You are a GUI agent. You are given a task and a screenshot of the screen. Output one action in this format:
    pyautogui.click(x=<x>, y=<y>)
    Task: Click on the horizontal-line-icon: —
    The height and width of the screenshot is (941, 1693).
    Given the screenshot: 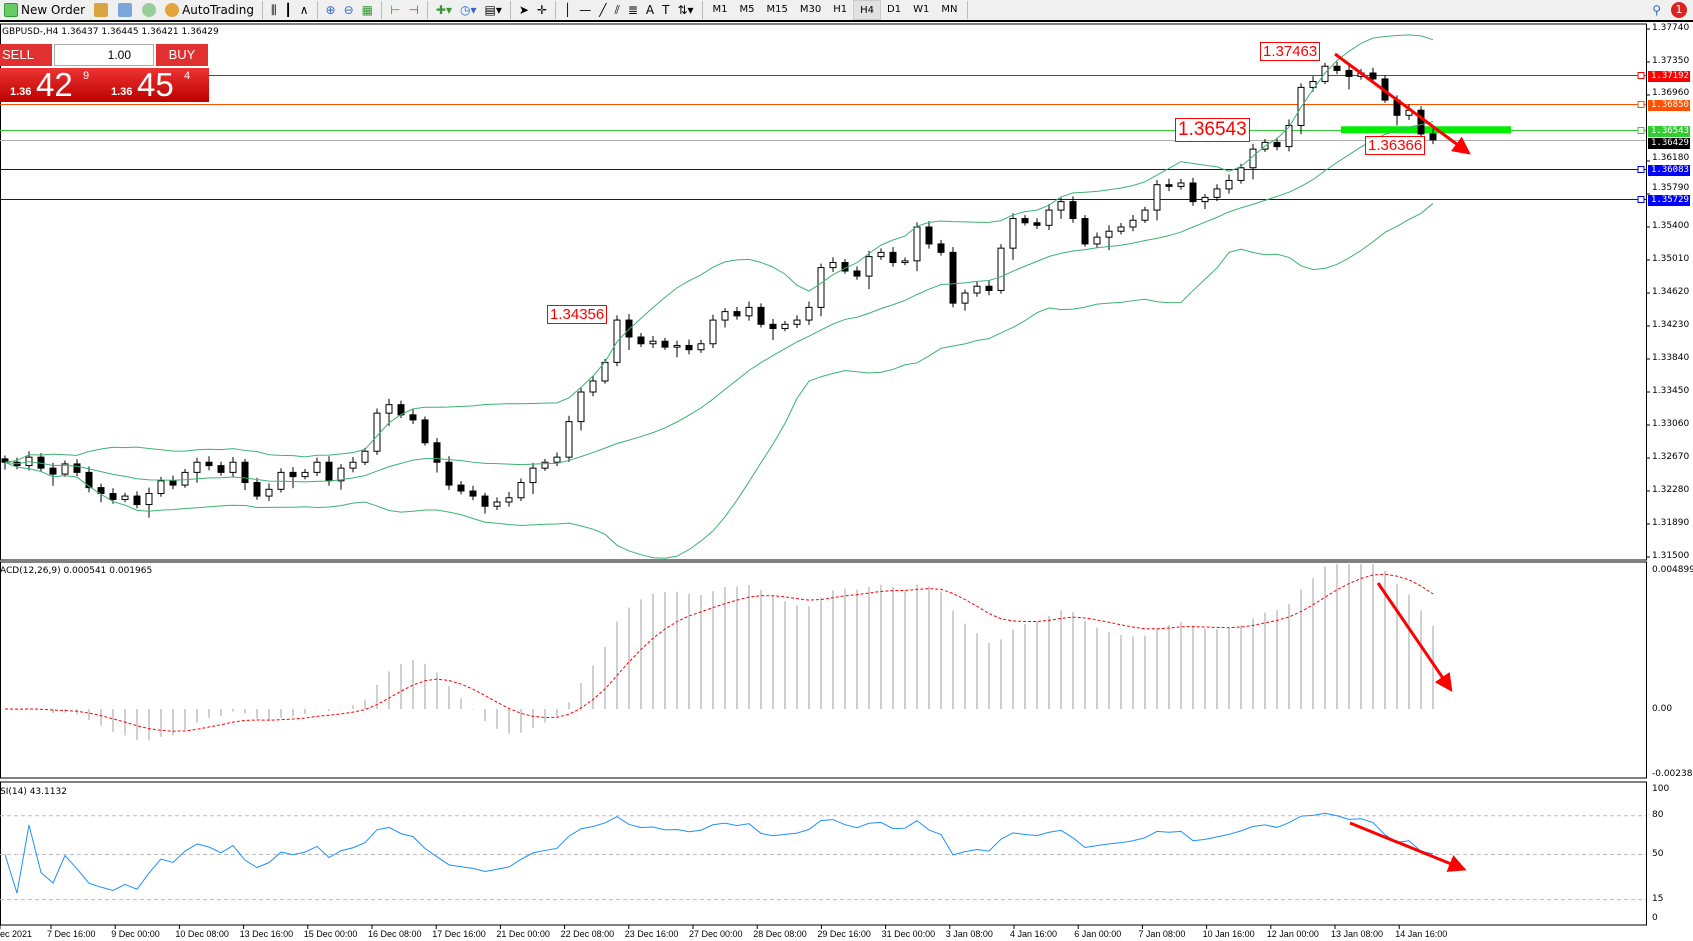 What is the action you would take?
    pyautogui.click(x=585, y=10)
    